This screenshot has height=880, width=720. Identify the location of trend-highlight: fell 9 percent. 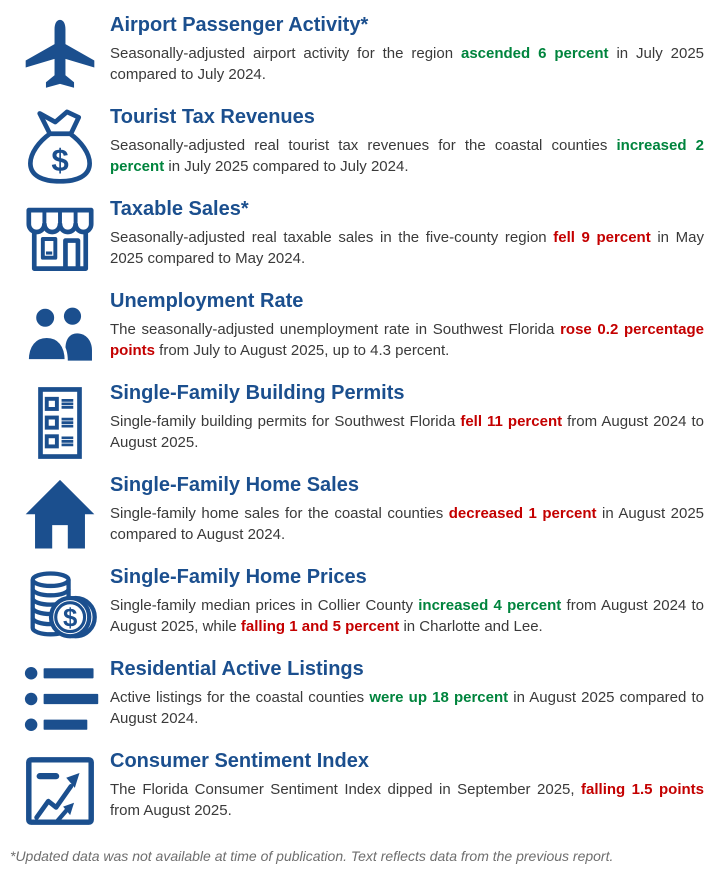
(602, 237).